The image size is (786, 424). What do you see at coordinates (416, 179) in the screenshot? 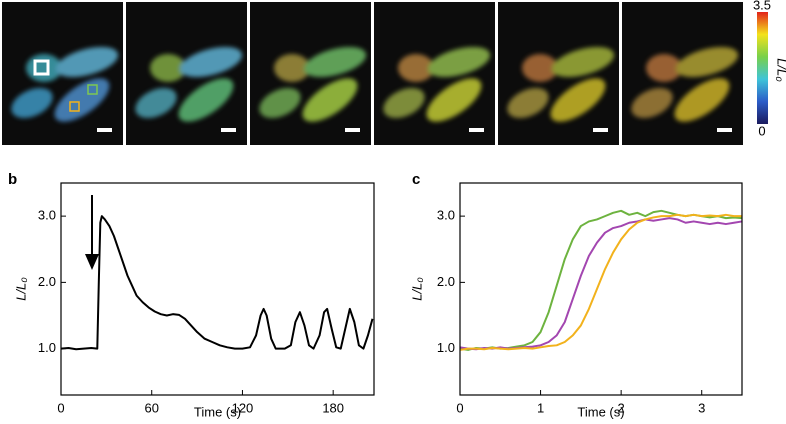
I see `panel-label: c` at bounding box center [416, 179].